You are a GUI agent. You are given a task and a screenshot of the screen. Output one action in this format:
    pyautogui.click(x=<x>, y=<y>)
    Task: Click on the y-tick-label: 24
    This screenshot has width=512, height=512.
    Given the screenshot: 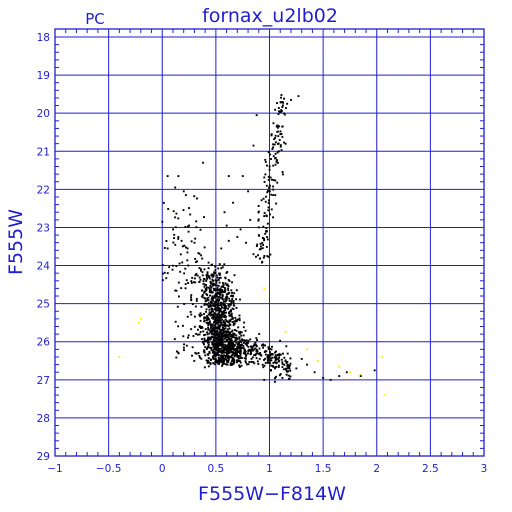 What is the action you would take?
    pyautogui.click(x=44, y=267)
    